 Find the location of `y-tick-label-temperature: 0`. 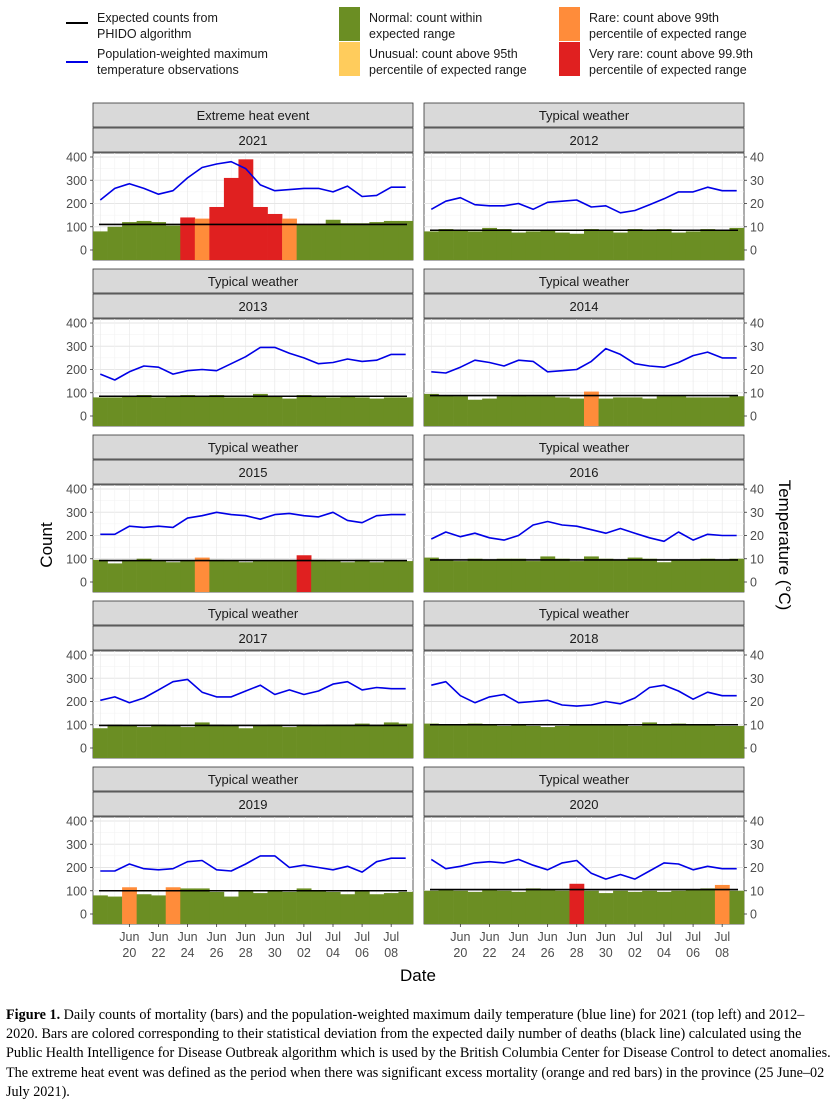

y-tick-label-temperature: 0 is located at coordinates (753, 417).